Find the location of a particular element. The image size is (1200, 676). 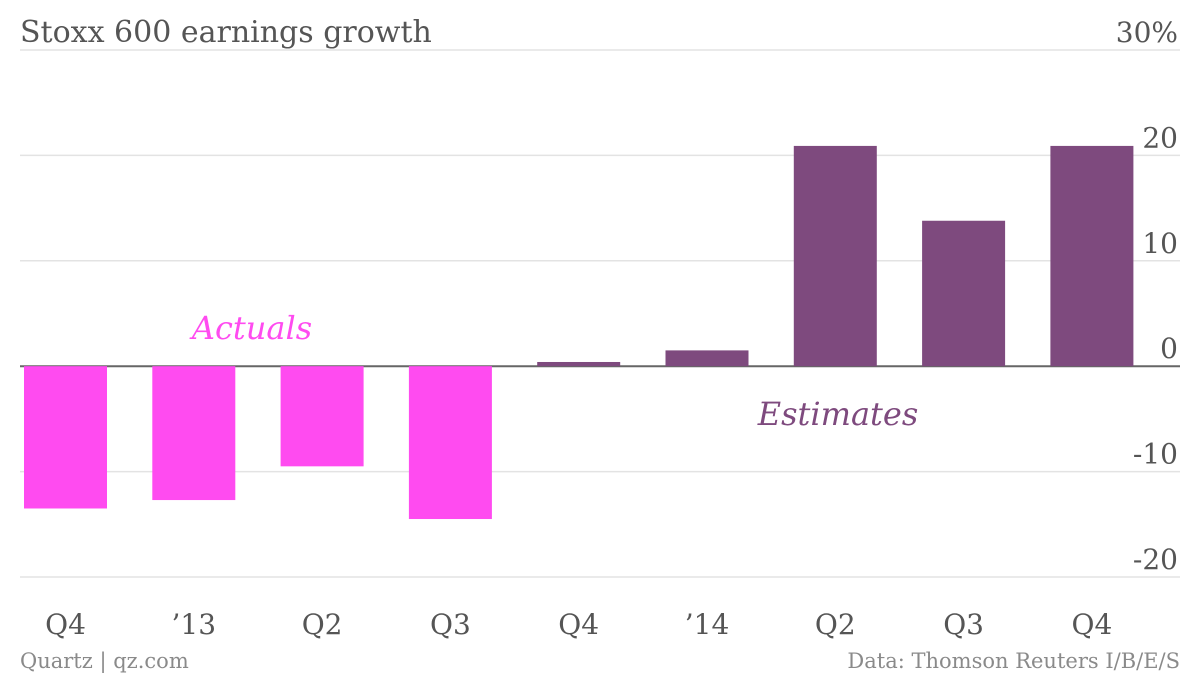

source-left: Quartz | qz.com is located at coordinates (104, 661).